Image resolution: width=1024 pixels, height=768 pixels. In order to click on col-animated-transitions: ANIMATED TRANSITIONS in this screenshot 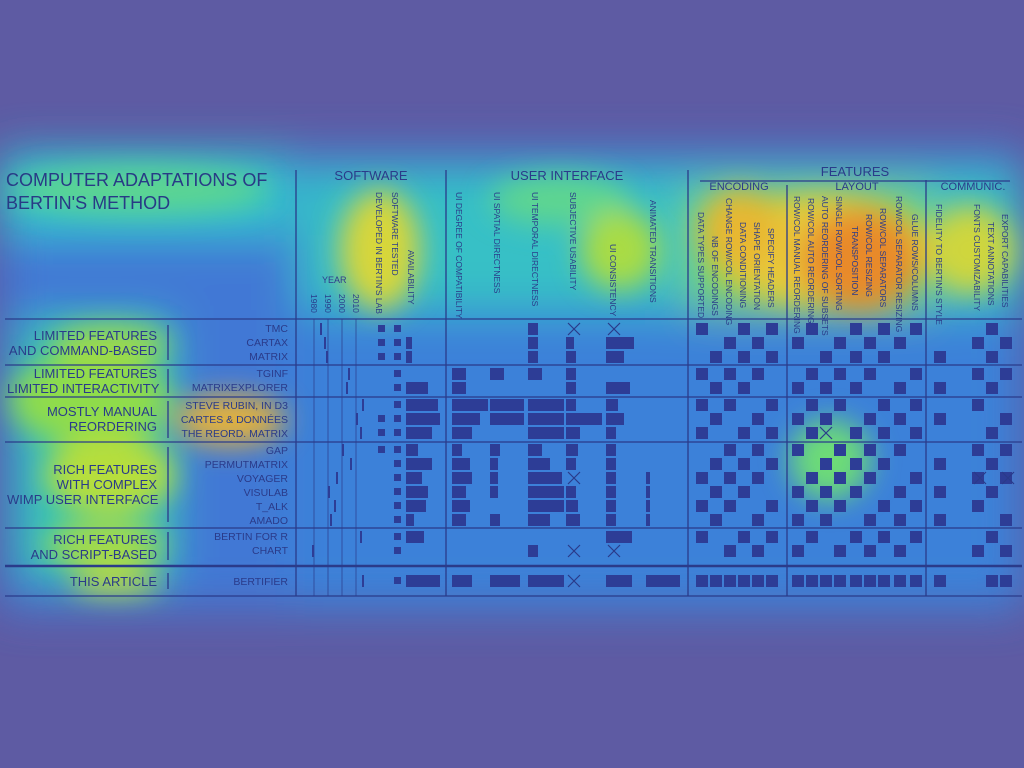, I will do `click(653, 251)`.